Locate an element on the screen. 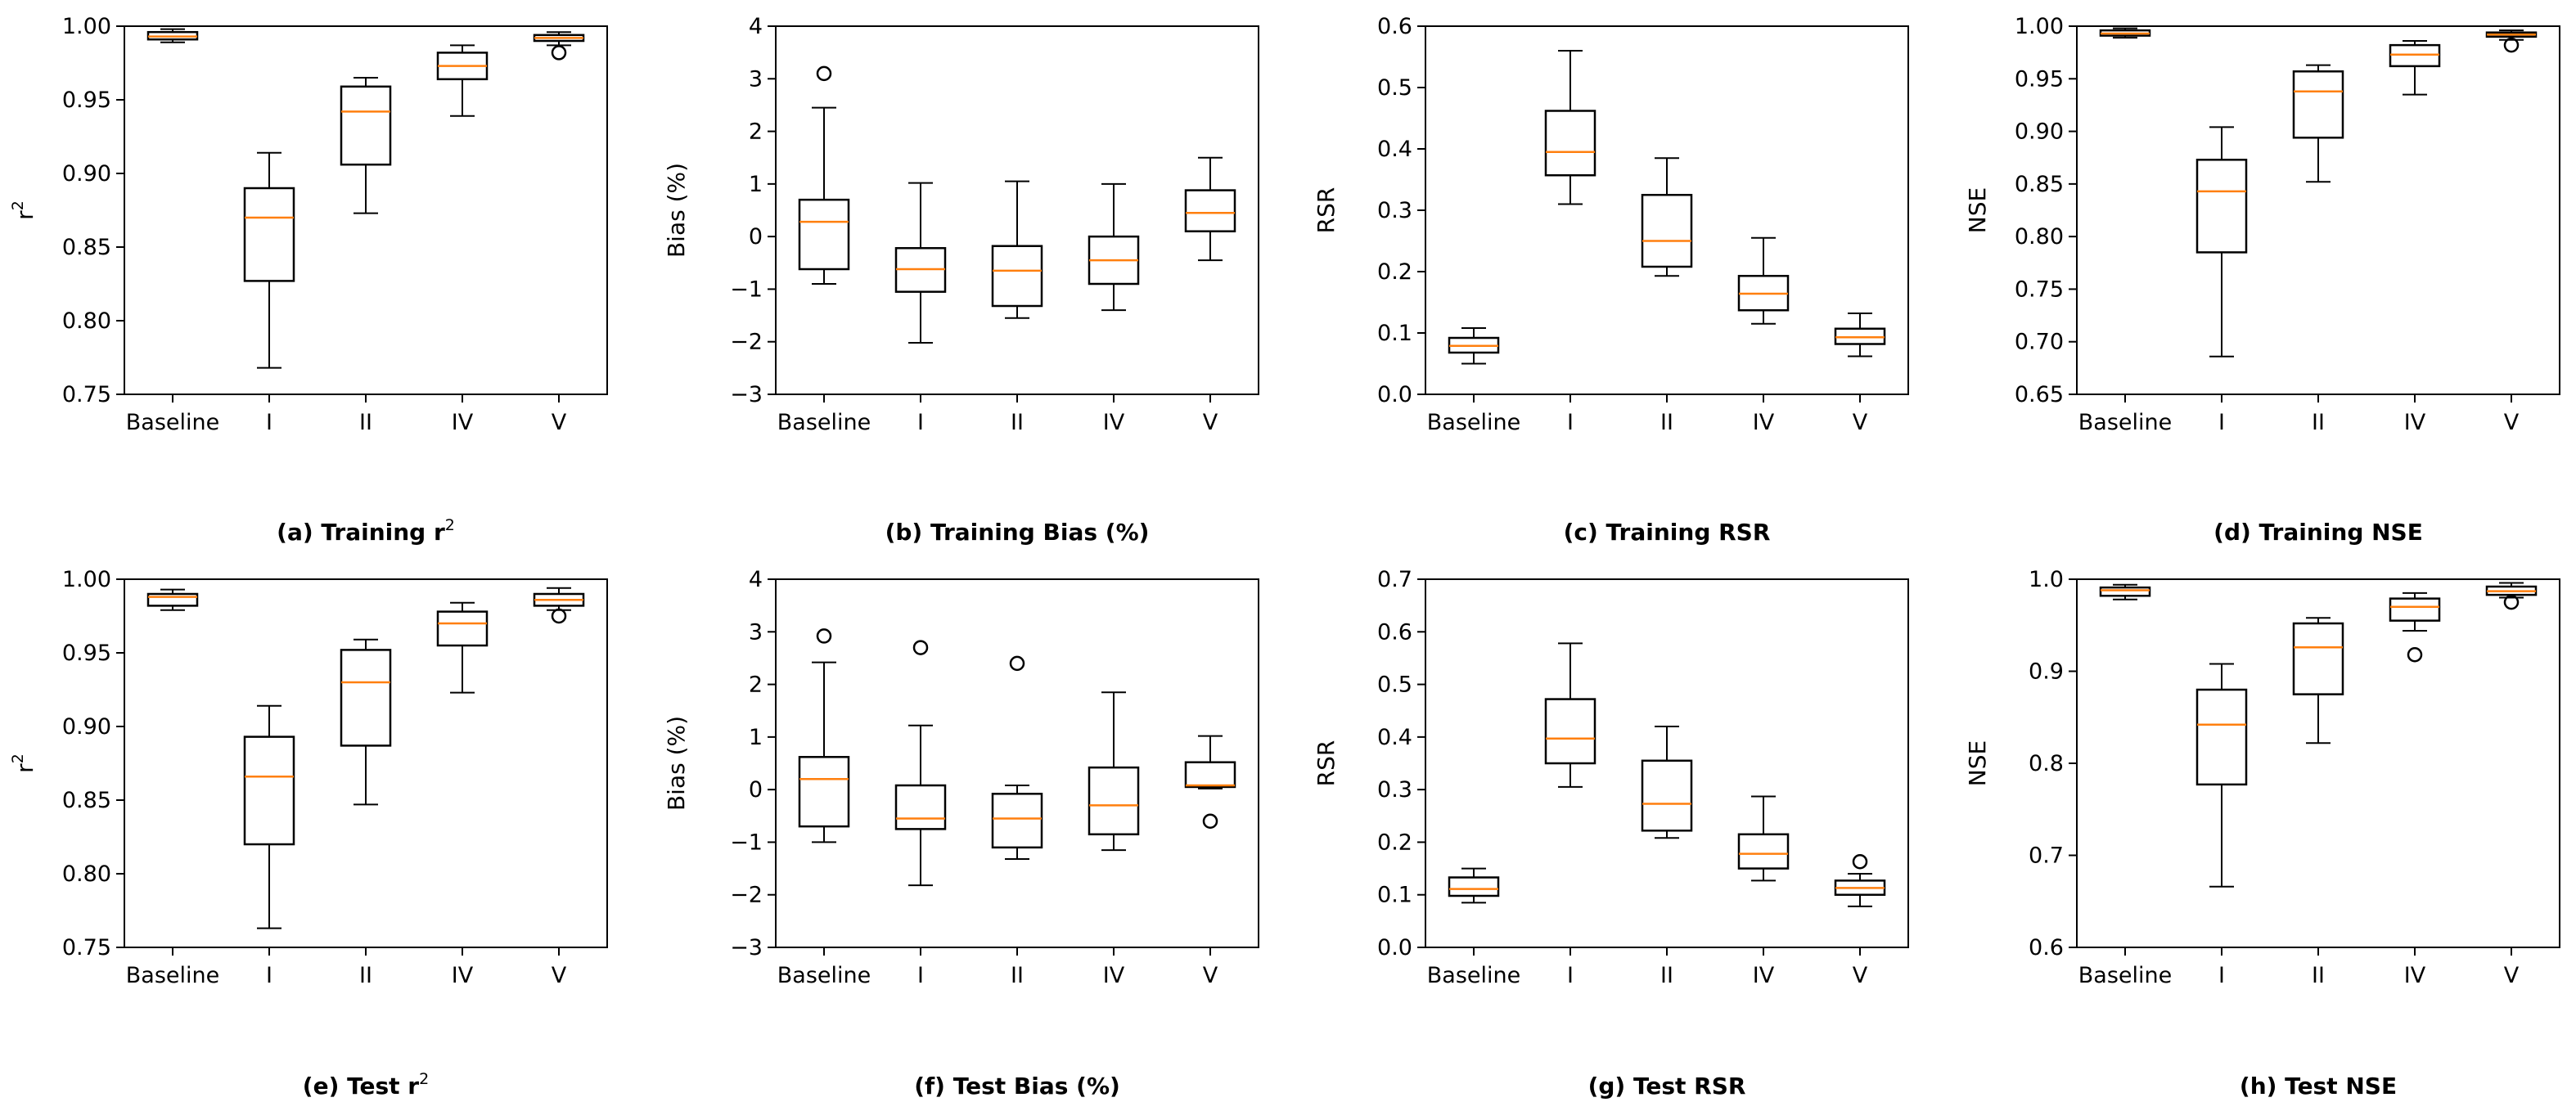 Image resolution: width=2576 pixels, height=1120 pixels. caption-text: (f) Test Bias (%) is located at coordinates (1017, 1086).